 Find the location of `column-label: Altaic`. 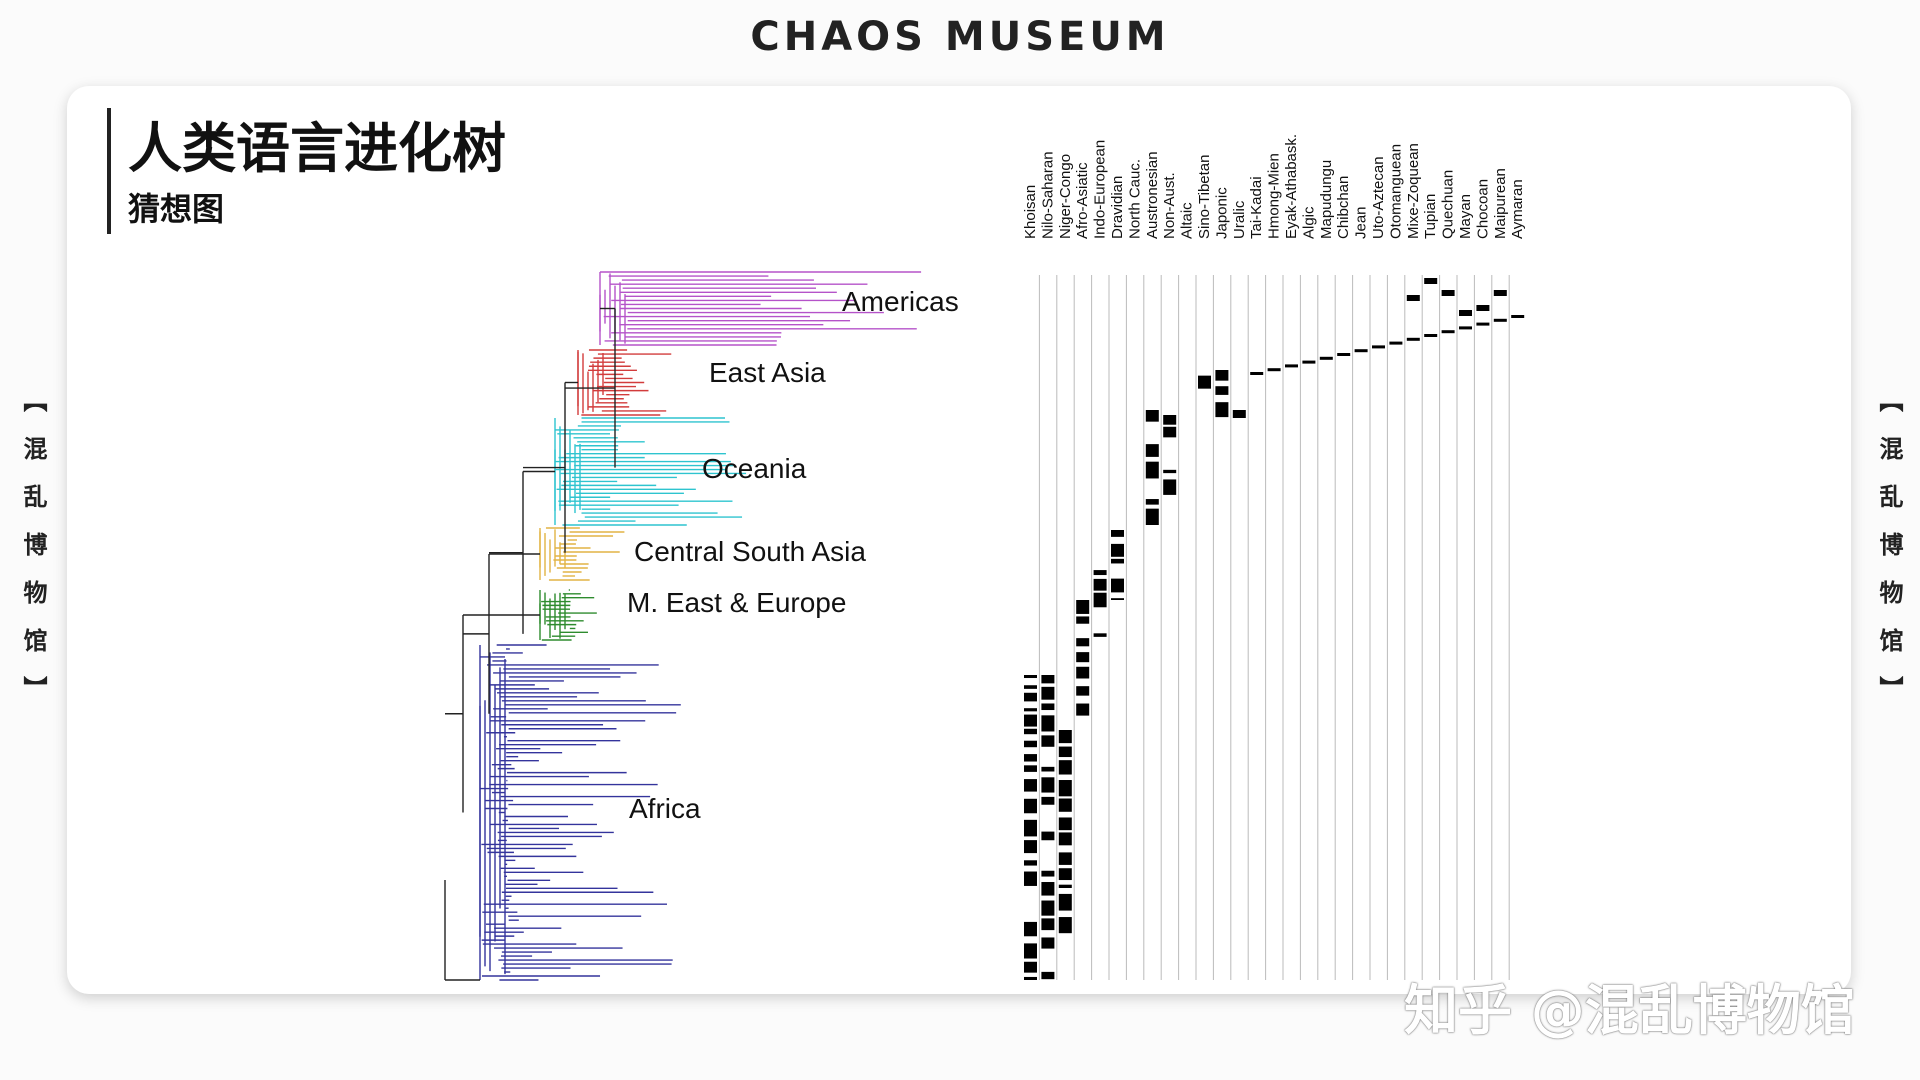

column-label: Altaic is located at coordinates (1187, 220).